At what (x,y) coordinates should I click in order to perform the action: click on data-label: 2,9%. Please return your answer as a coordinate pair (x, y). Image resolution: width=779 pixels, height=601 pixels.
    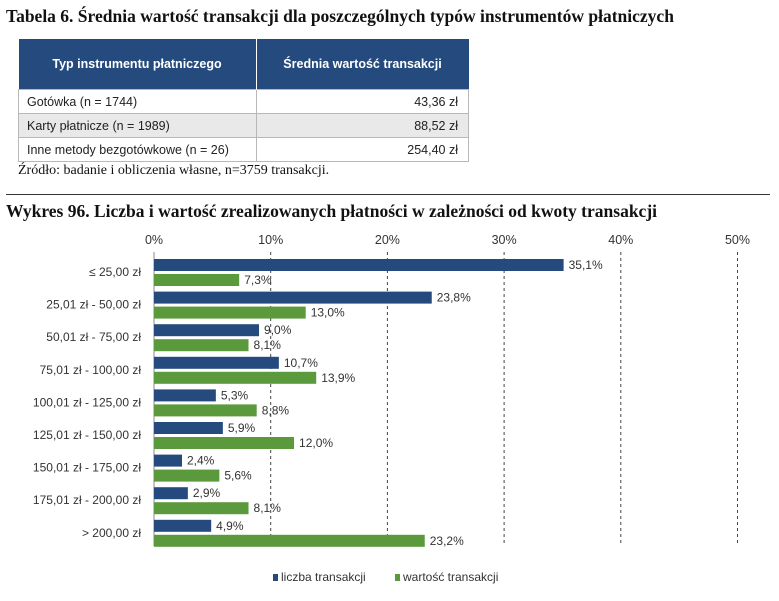
    Looking at the image, I should click on (207, 493).